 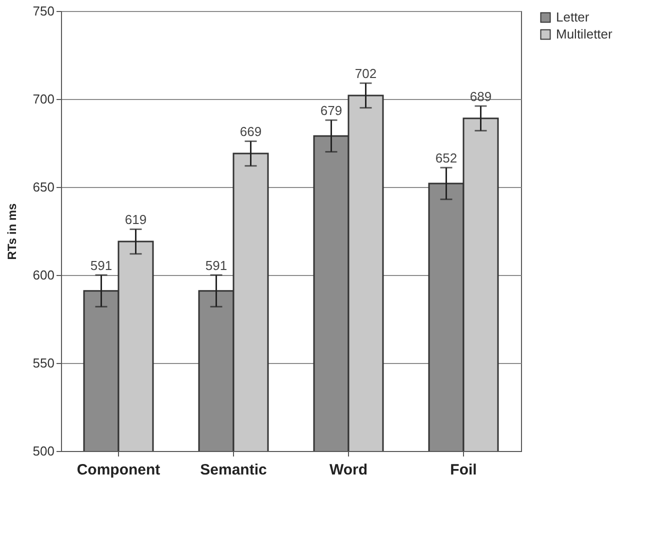 I want to click on data-label: 669, so click(x=251, y=132).